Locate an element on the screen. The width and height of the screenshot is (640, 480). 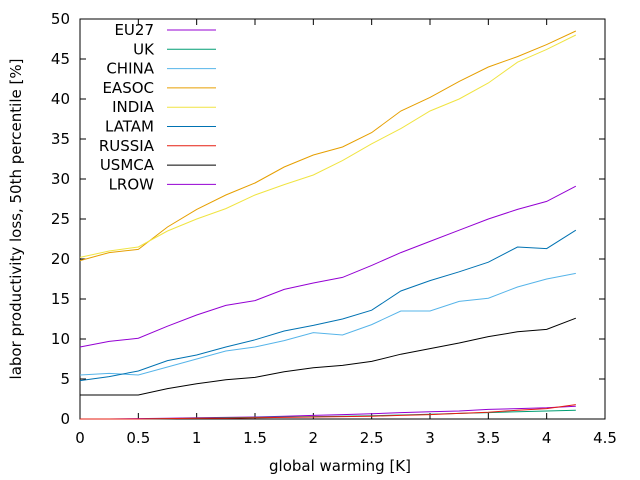
x-tick-label: 2.5 is located at coordinates (372, 438).